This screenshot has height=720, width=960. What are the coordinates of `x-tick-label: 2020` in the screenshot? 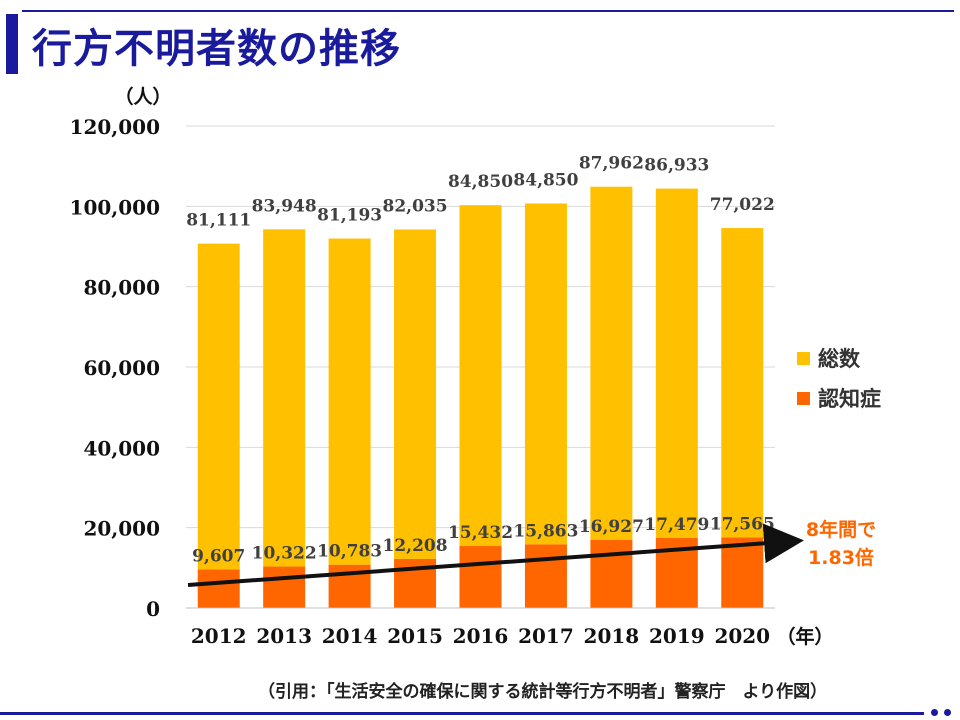 It's located at (742, 636).